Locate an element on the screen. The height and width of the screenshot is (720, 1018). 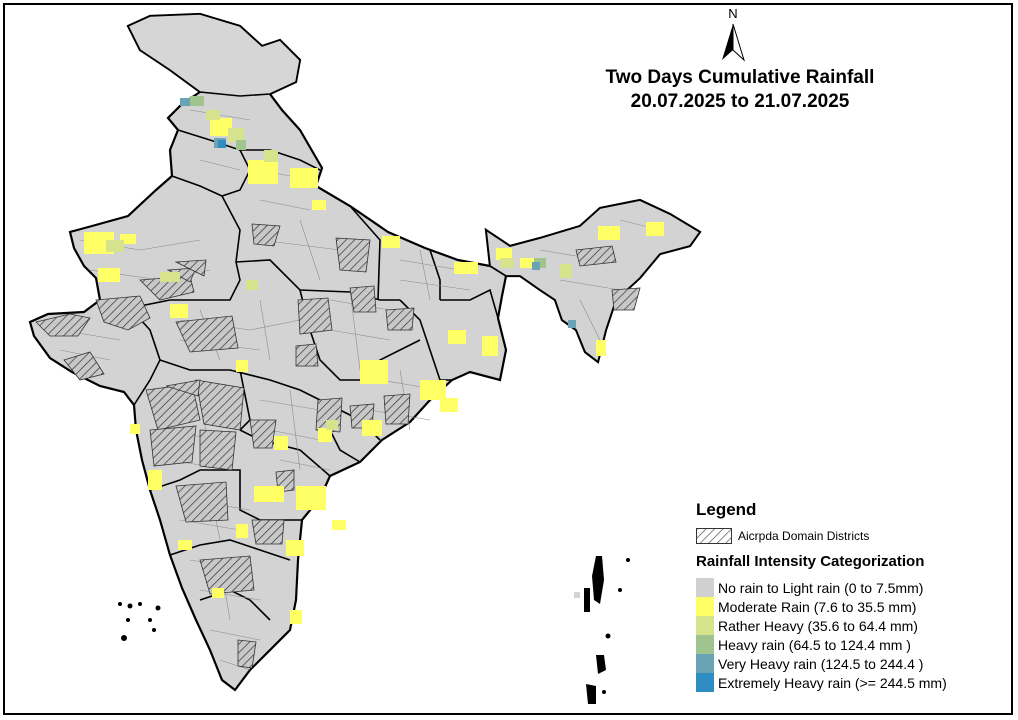
category-label: Very Heavy rain (124.5 to 244.4 ) is located at coordinates (821, 663).